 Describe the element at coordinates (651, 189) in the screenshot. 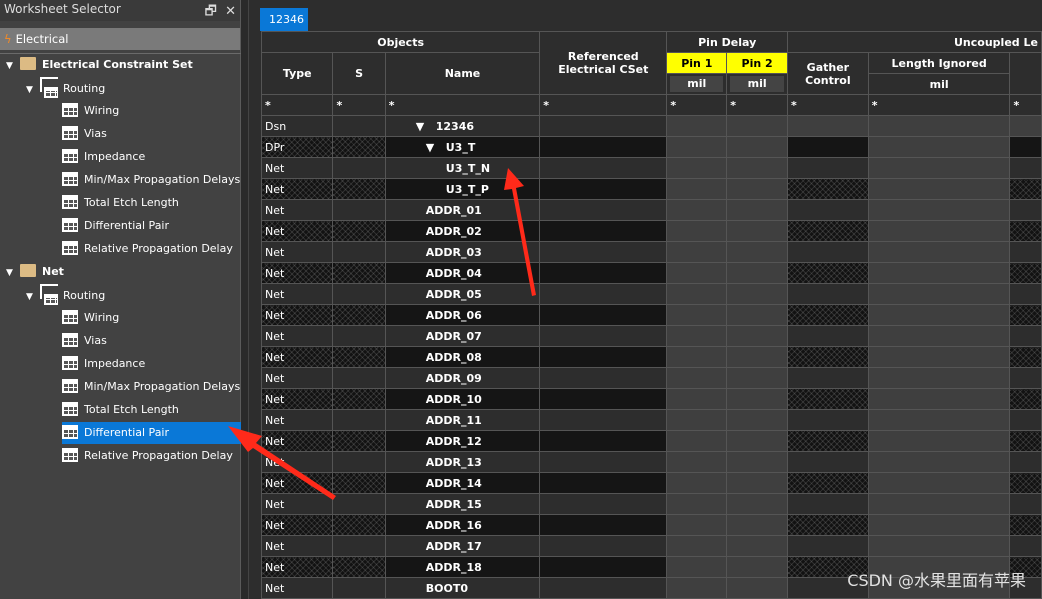

I see `table-row: Net U3_T_P` at that location.